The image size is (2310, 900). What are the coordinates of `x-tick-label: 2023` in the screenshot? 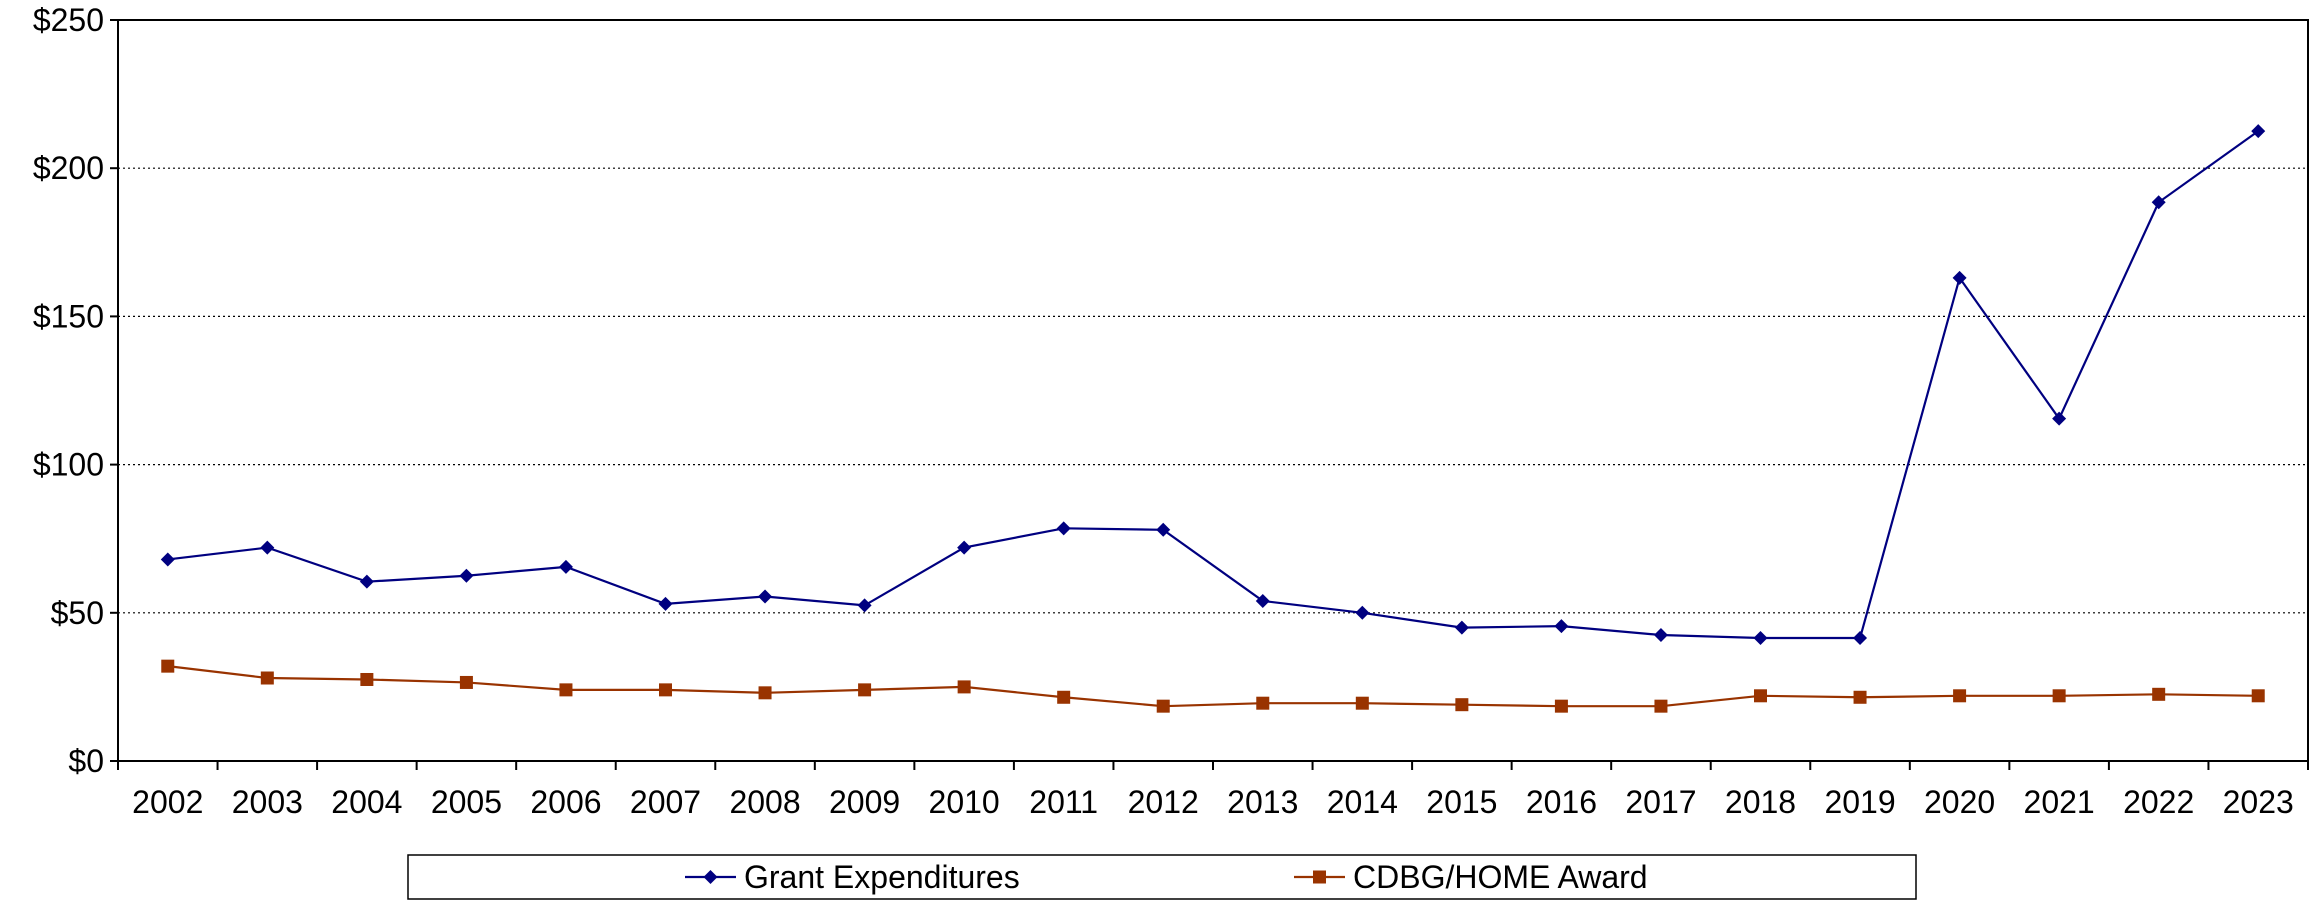 It's located at (2258, 802).